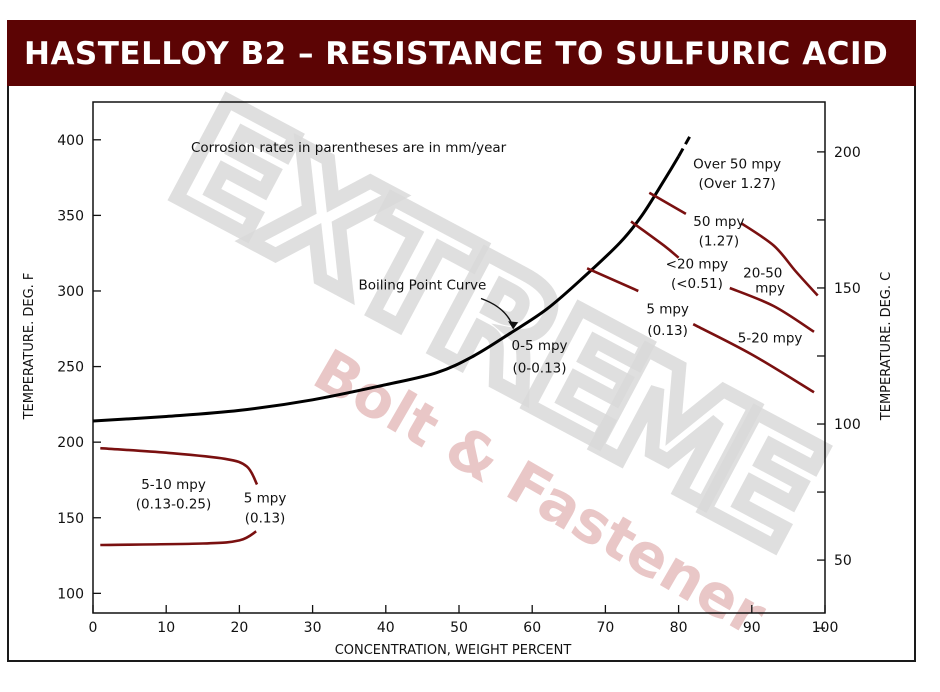 This screenshot has height=692, width=940. Describe the element at coordinates (513, 325) in the screenshot. I see `boiling-curve-arrowhead` at that location.